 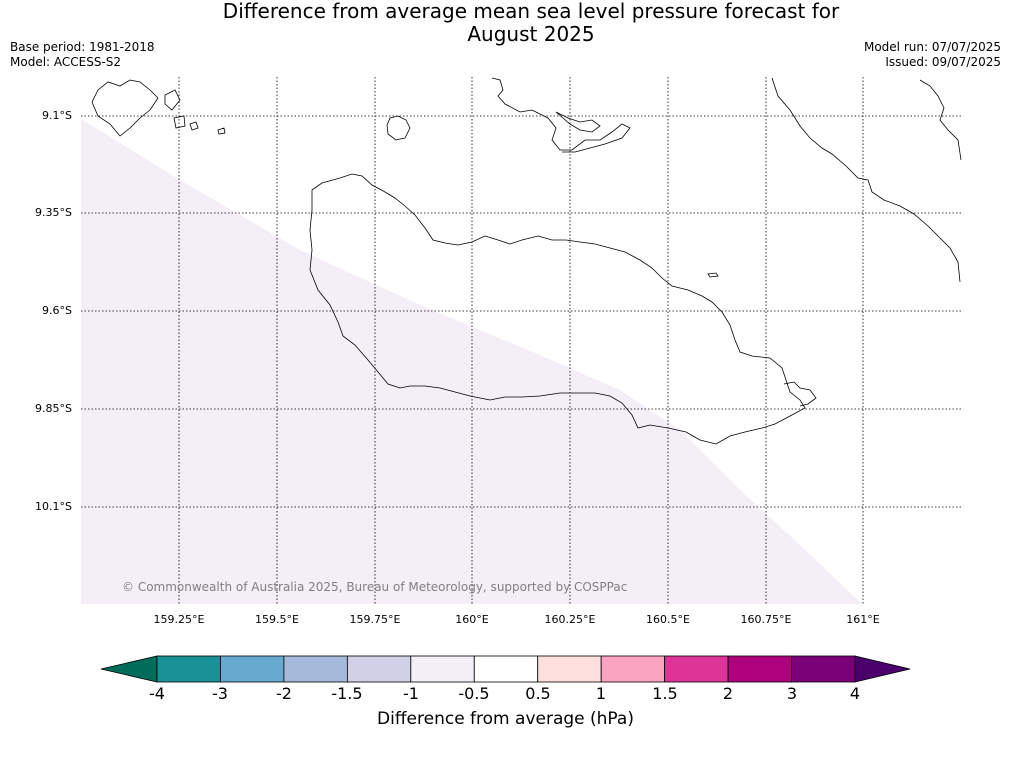 I want to click on lon-label-159-75: 159.75°E, so click(x=375, y=619).